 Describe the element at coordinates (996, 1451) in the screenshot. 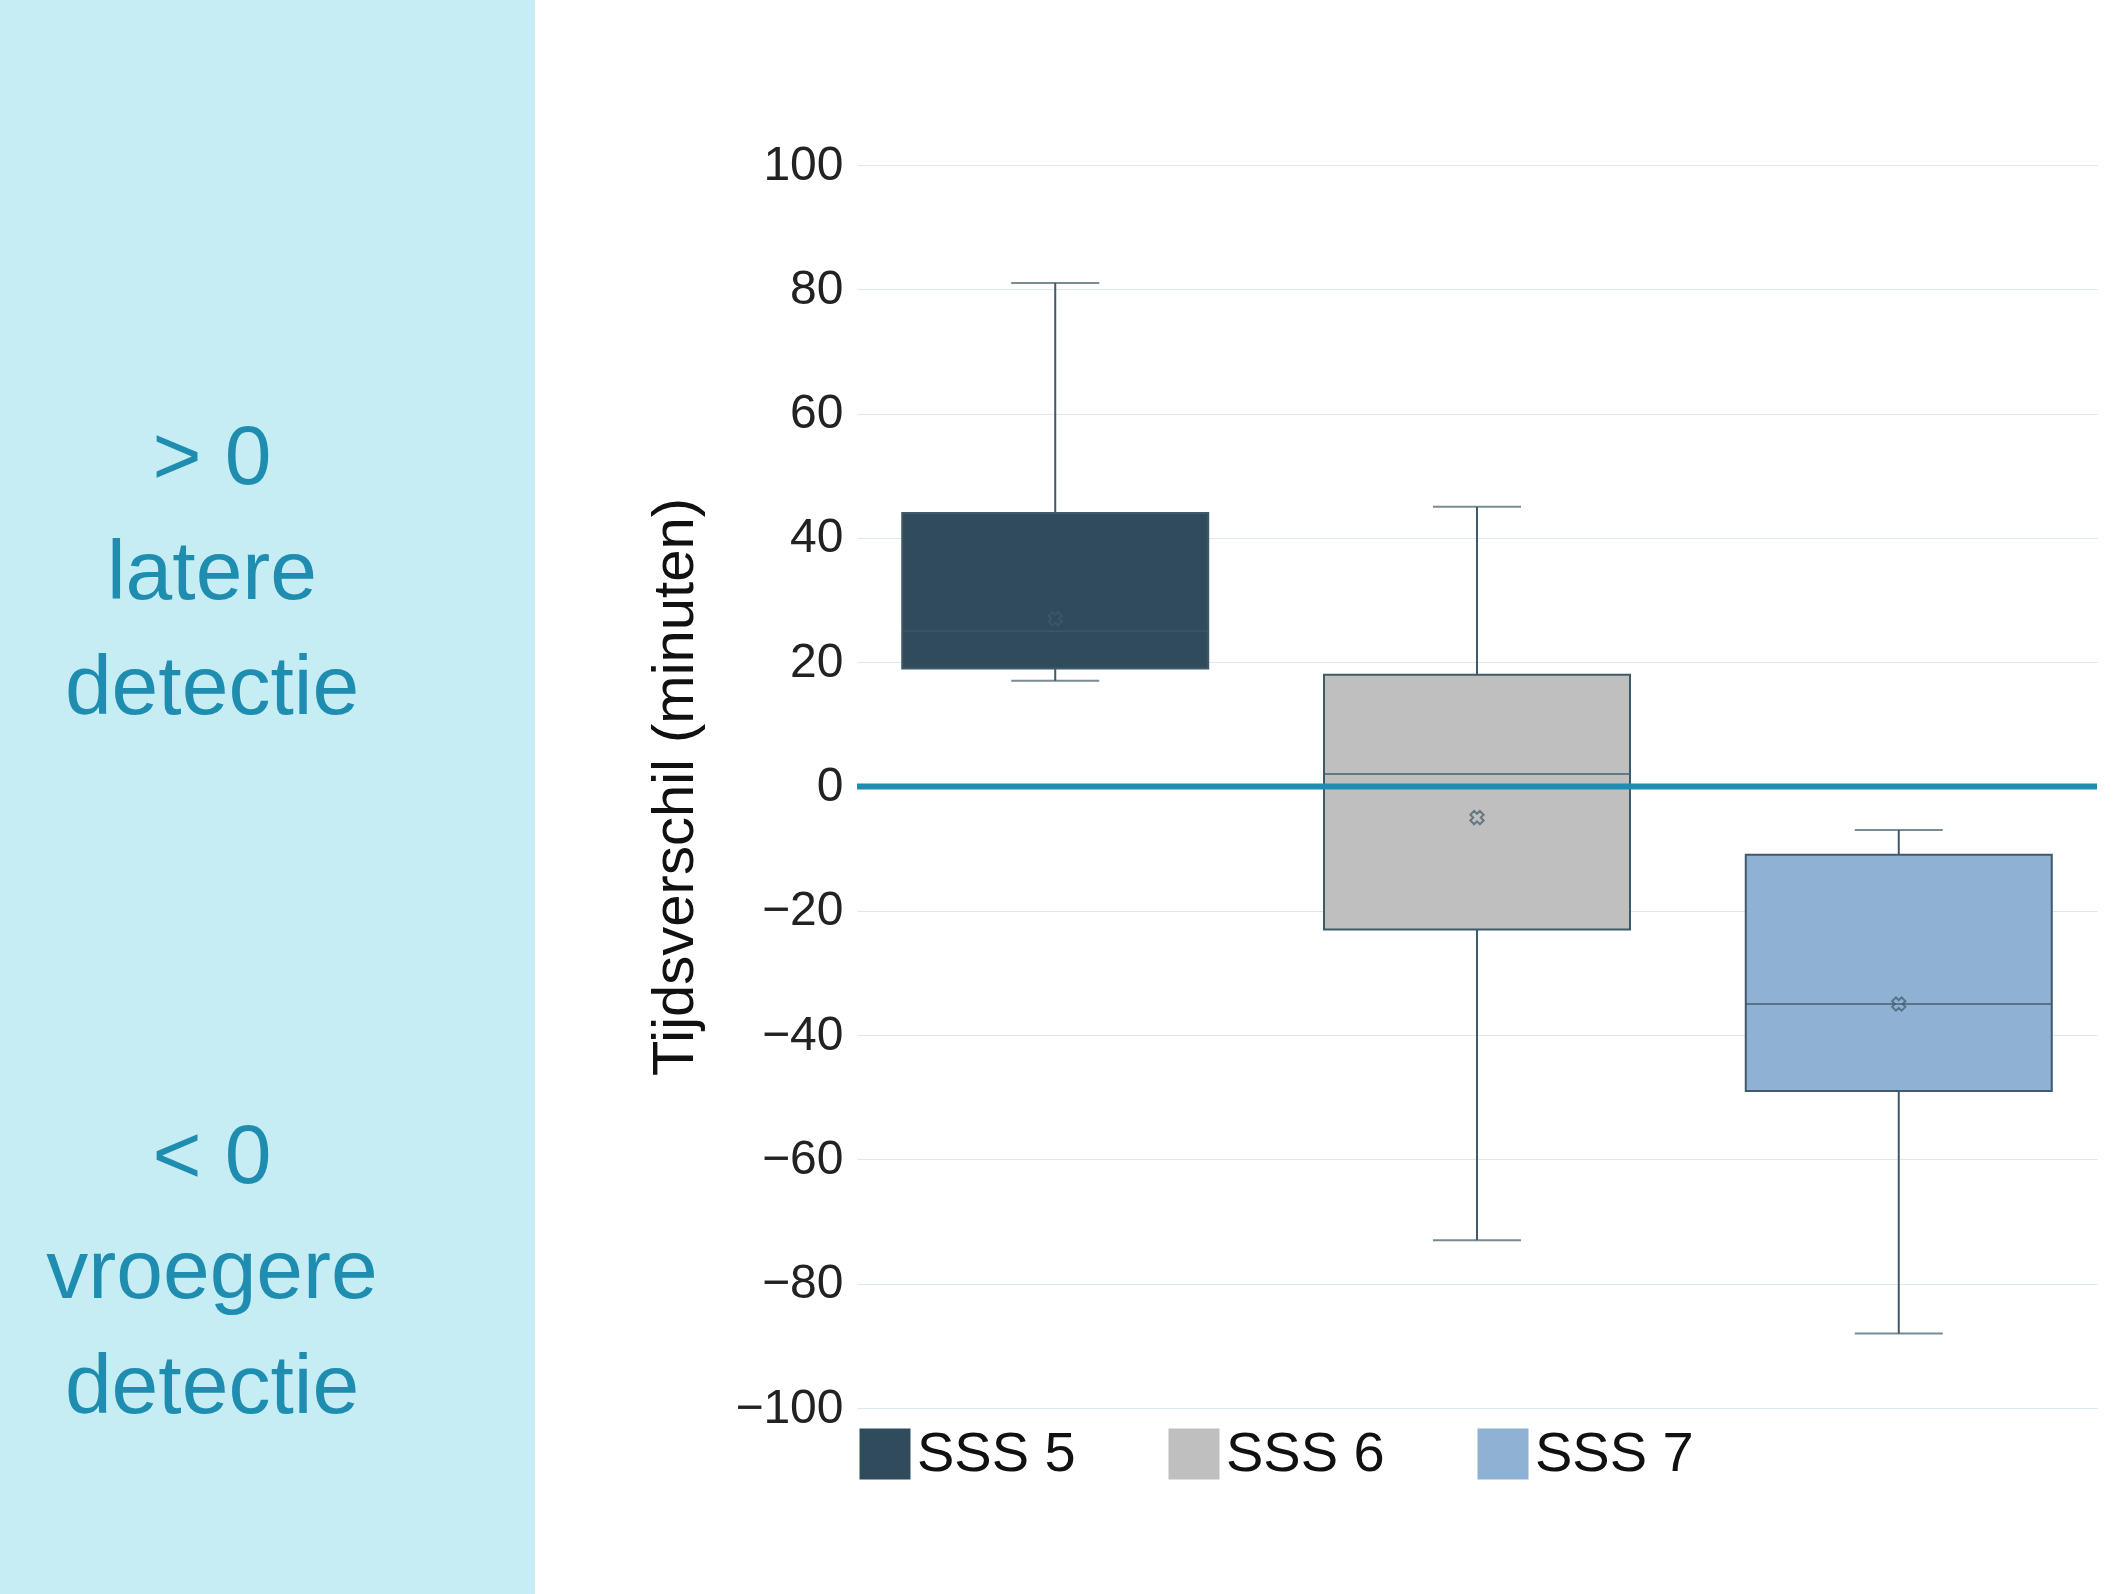

I see `legend-label: SSS 5` at that location.